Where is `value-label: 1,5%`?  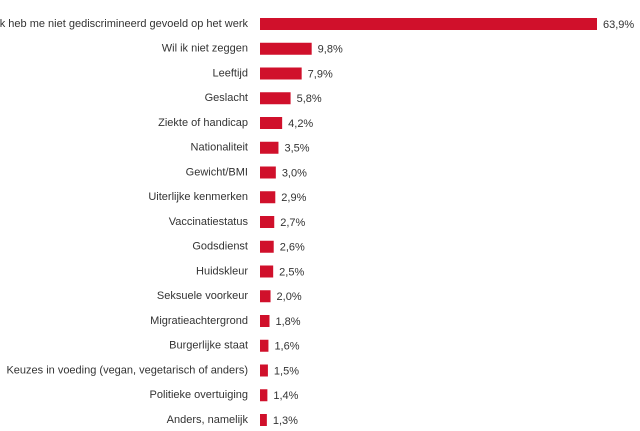
value-label: 1,5% is located at coordinates (286, 371).